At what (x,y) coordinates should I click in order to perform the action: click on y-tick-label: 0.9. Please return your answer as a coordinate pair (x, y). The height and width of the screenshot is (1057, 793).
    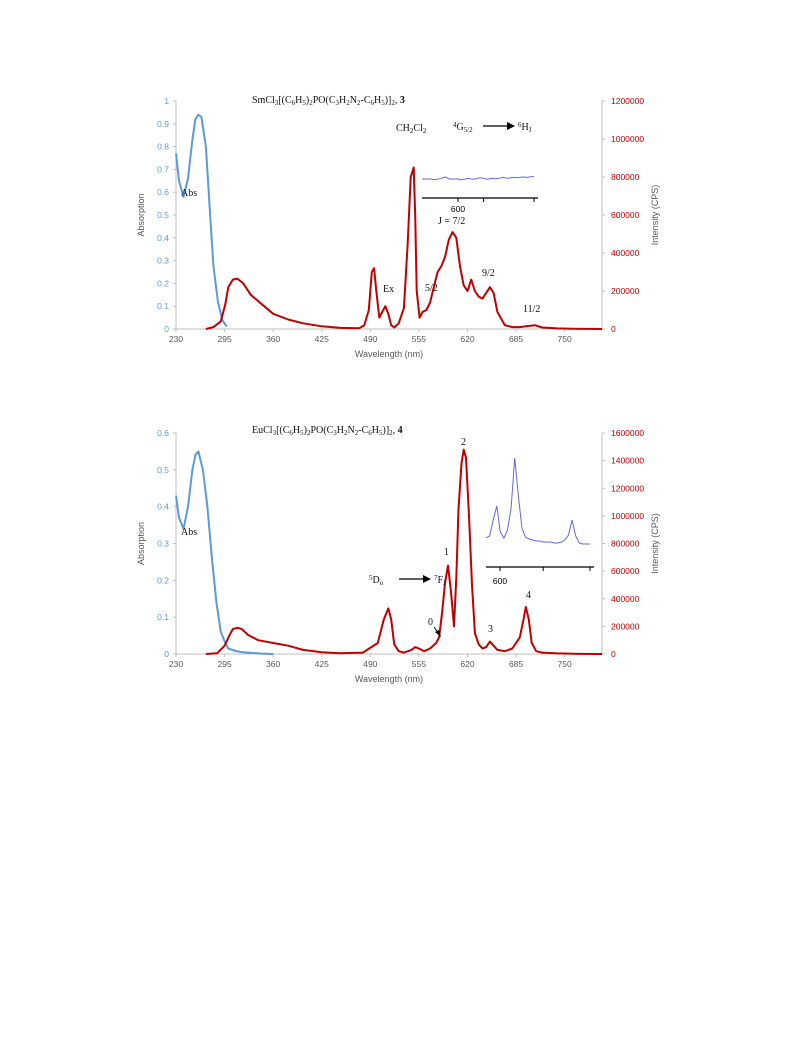
    Looking at the image, I should click on (163, 124).